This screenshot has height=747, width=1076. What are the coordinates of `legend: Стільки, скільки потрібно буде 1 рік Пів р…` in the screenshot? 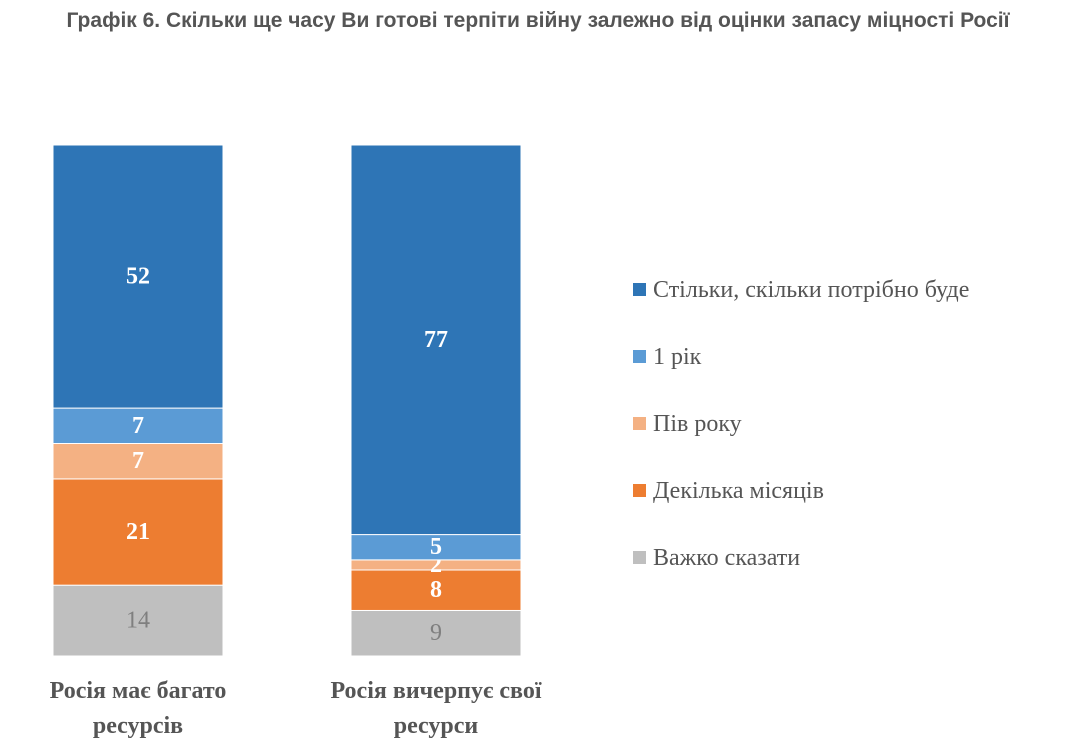 It's located at (801, 424).